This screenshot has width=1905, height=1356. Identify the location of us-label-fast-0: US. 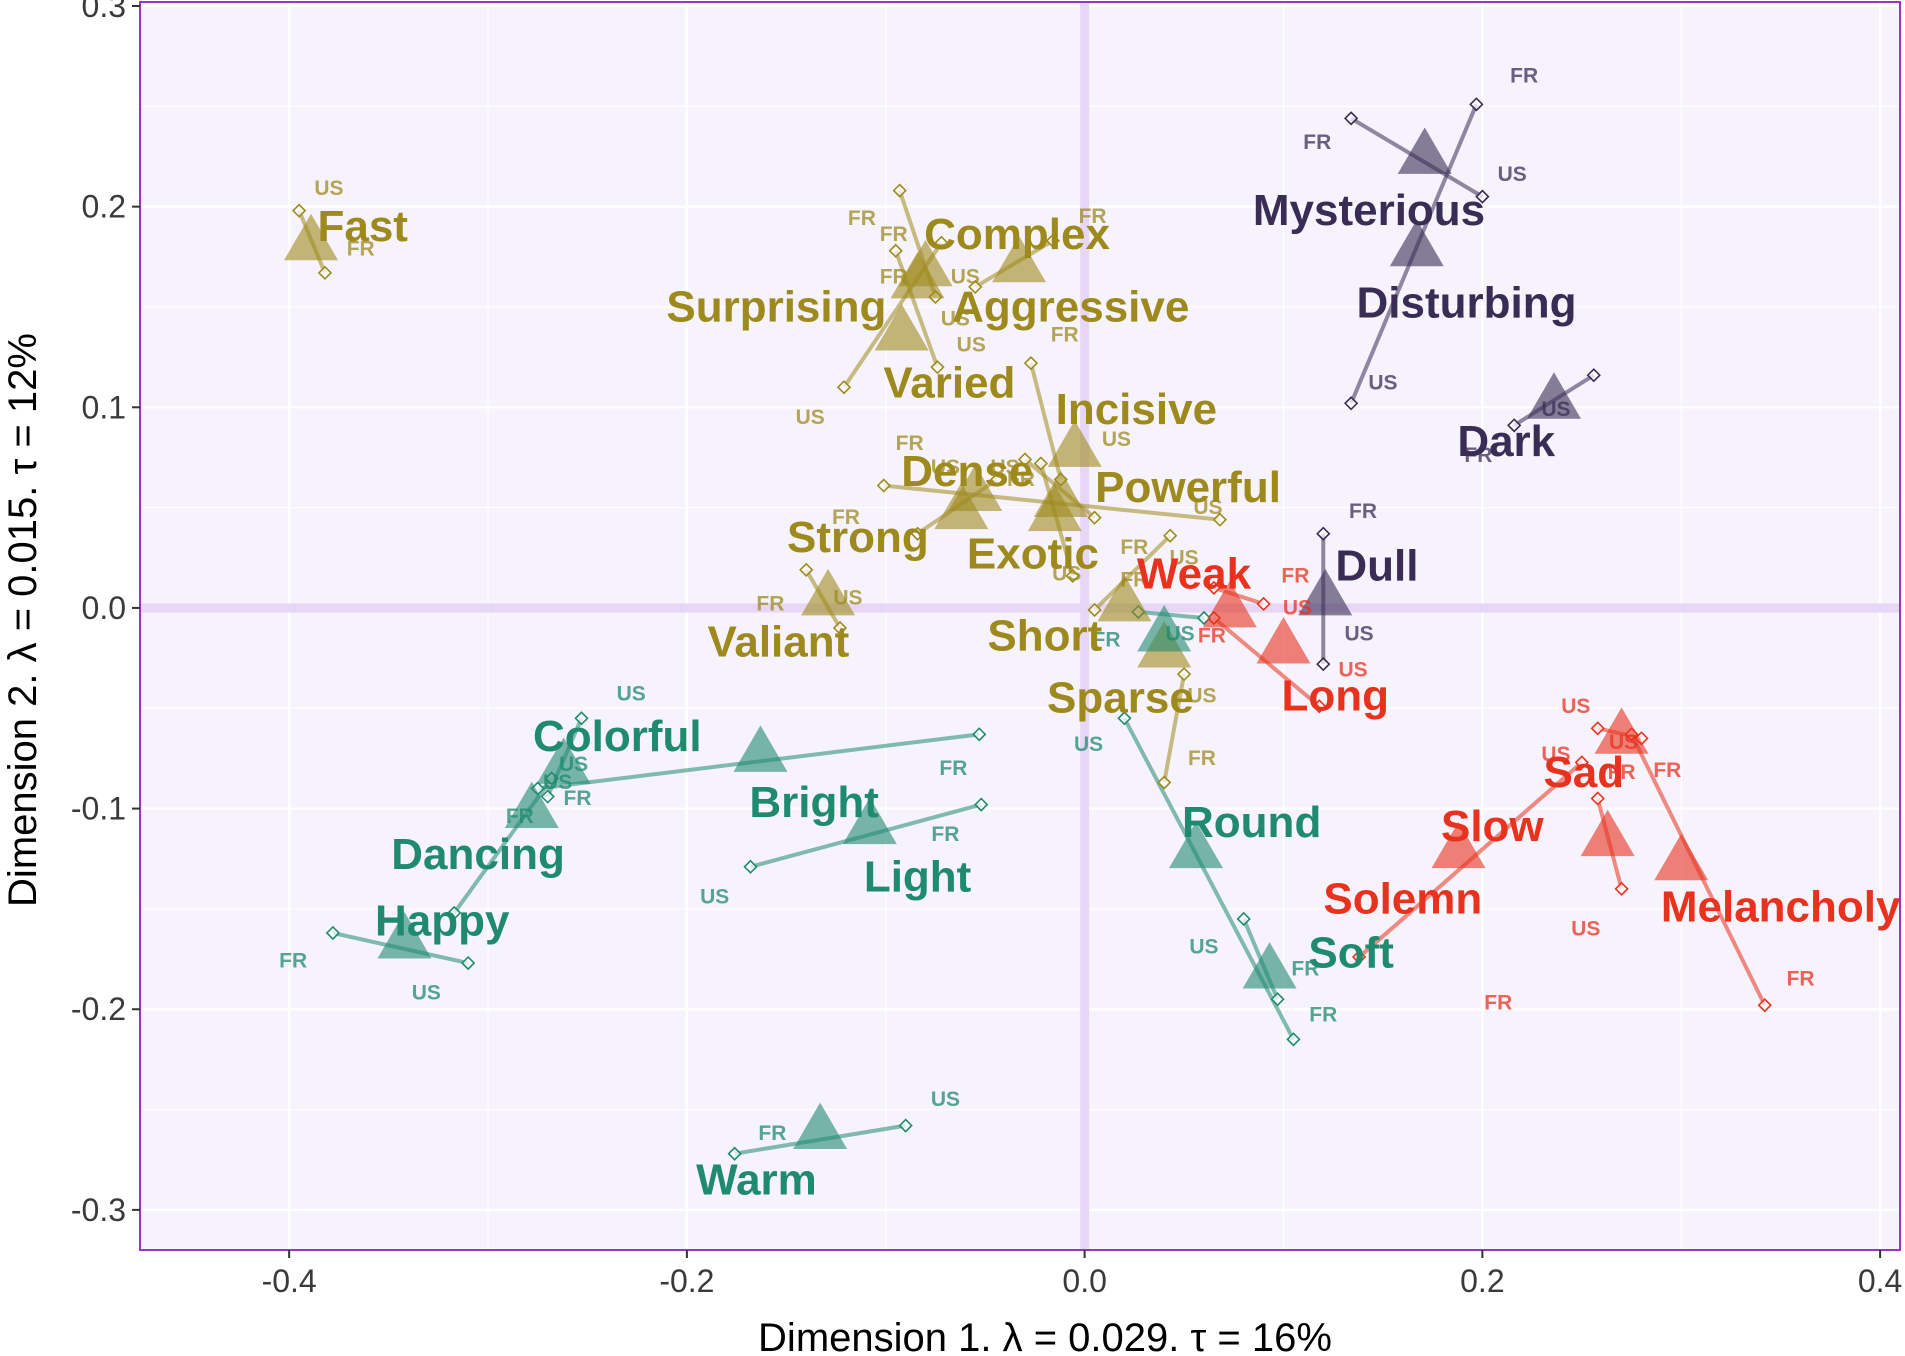
(328, 188).